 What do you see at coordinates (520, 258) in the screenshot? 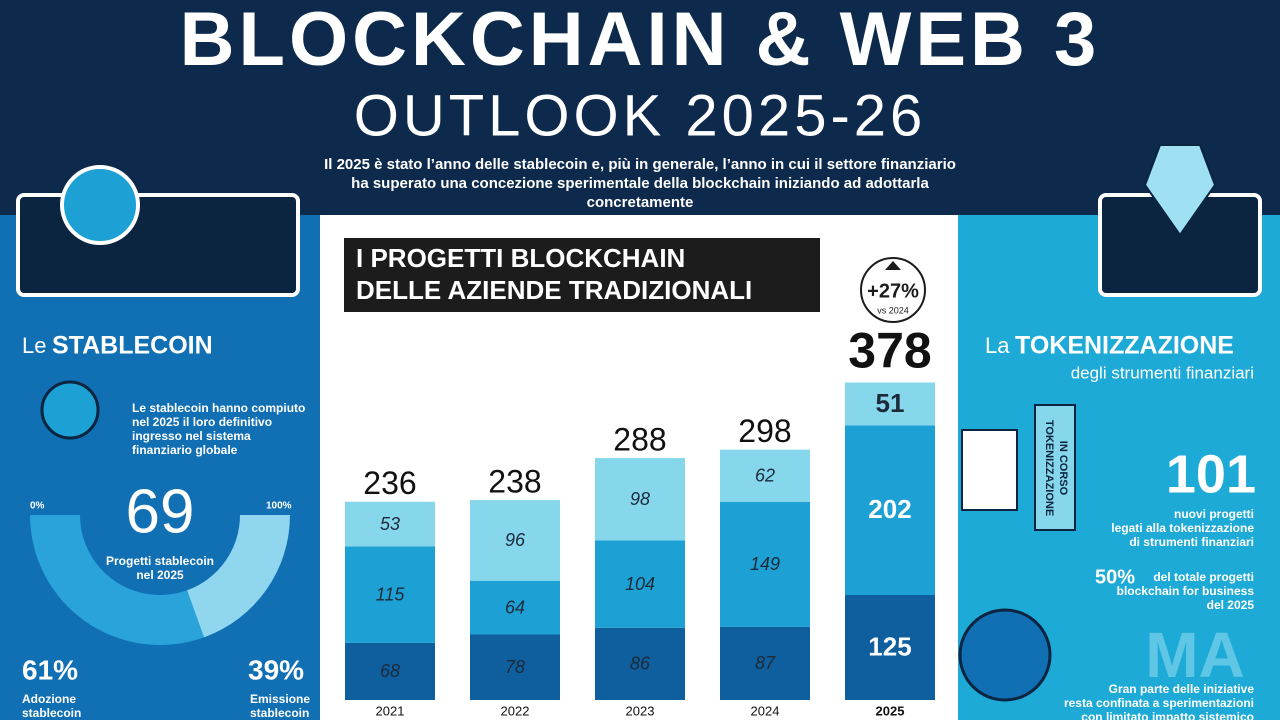
I see `chart-title: I PROGETTI BLOCKCHAIN` at bounding box center [520, 258].